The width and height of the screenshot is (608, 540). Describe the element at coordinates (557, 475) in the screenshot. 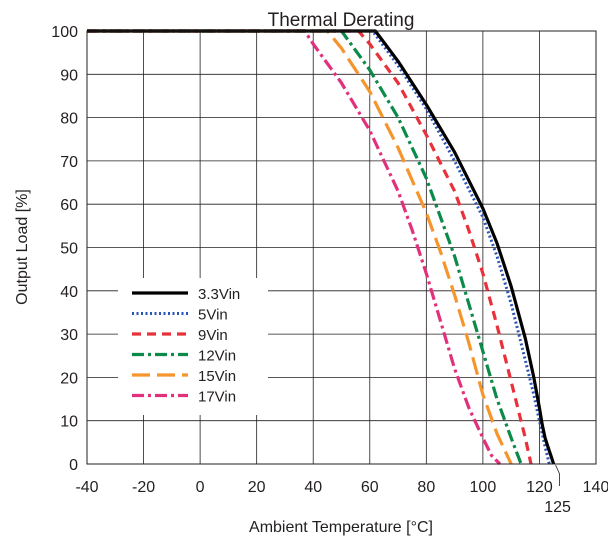

I see `annotation-leader` at that location.